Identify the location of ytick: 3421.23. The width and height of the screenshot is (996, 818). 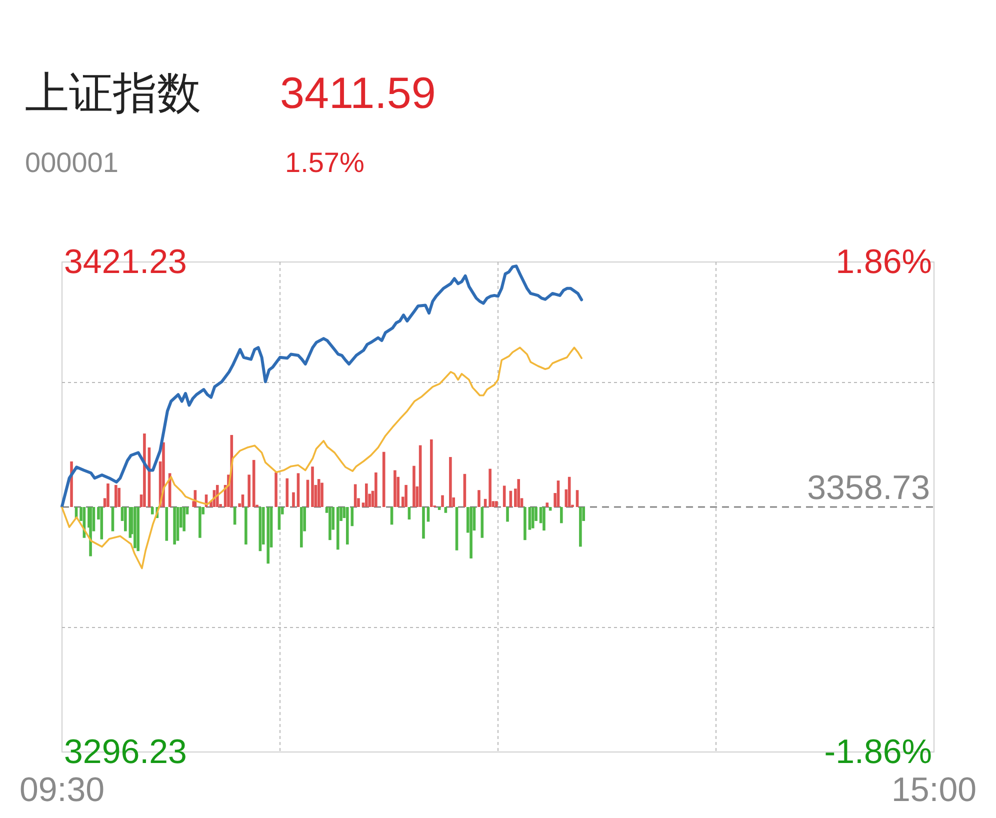
(125, 262).